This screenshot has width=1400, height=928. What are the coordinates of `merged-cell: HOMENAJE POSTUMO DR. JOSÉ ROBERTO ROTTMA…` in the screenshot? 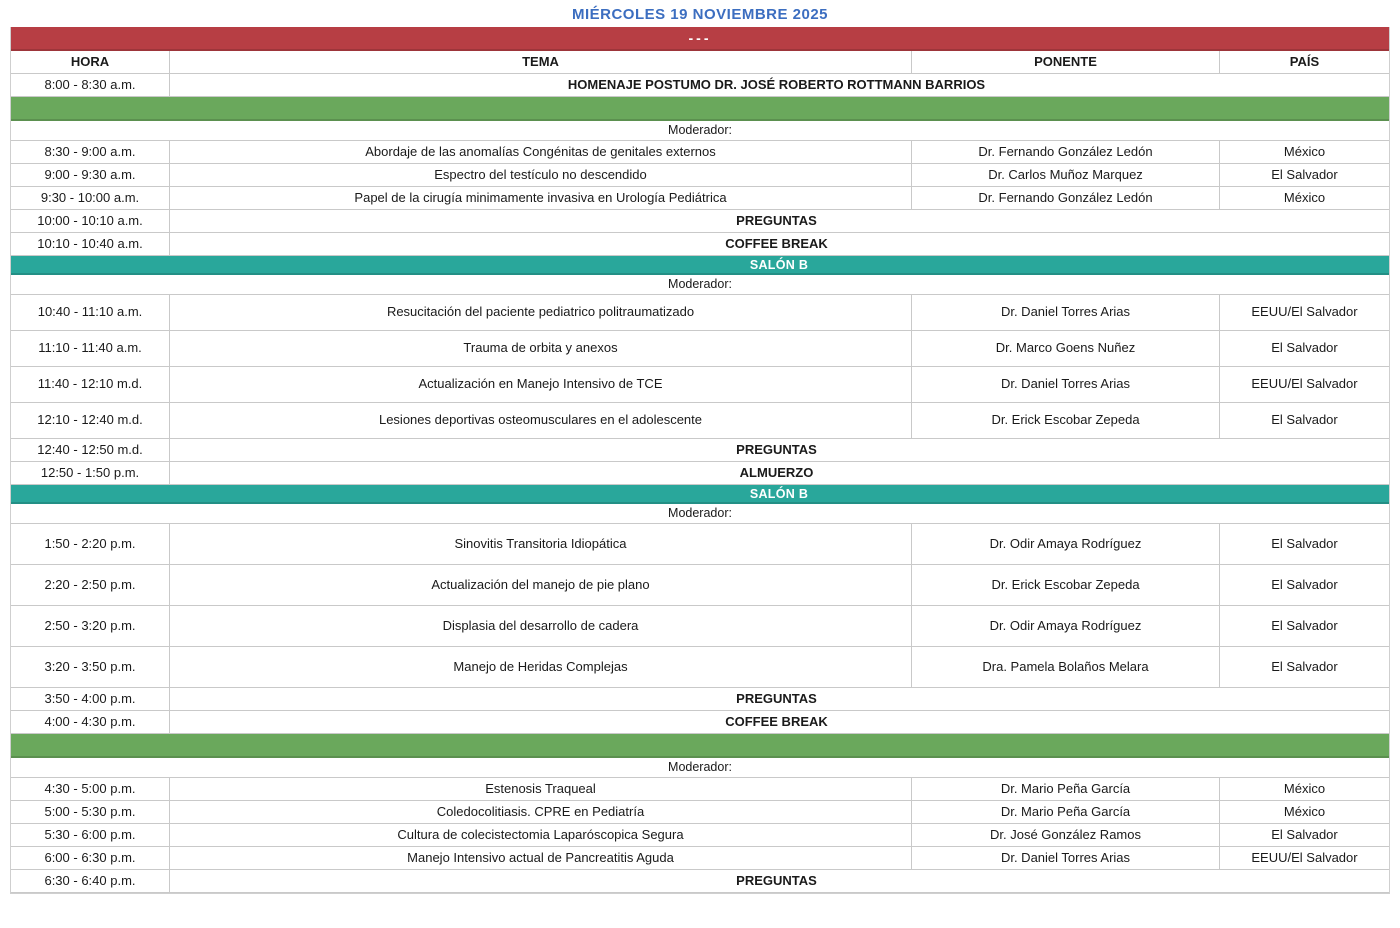 It's located at (779, 85).